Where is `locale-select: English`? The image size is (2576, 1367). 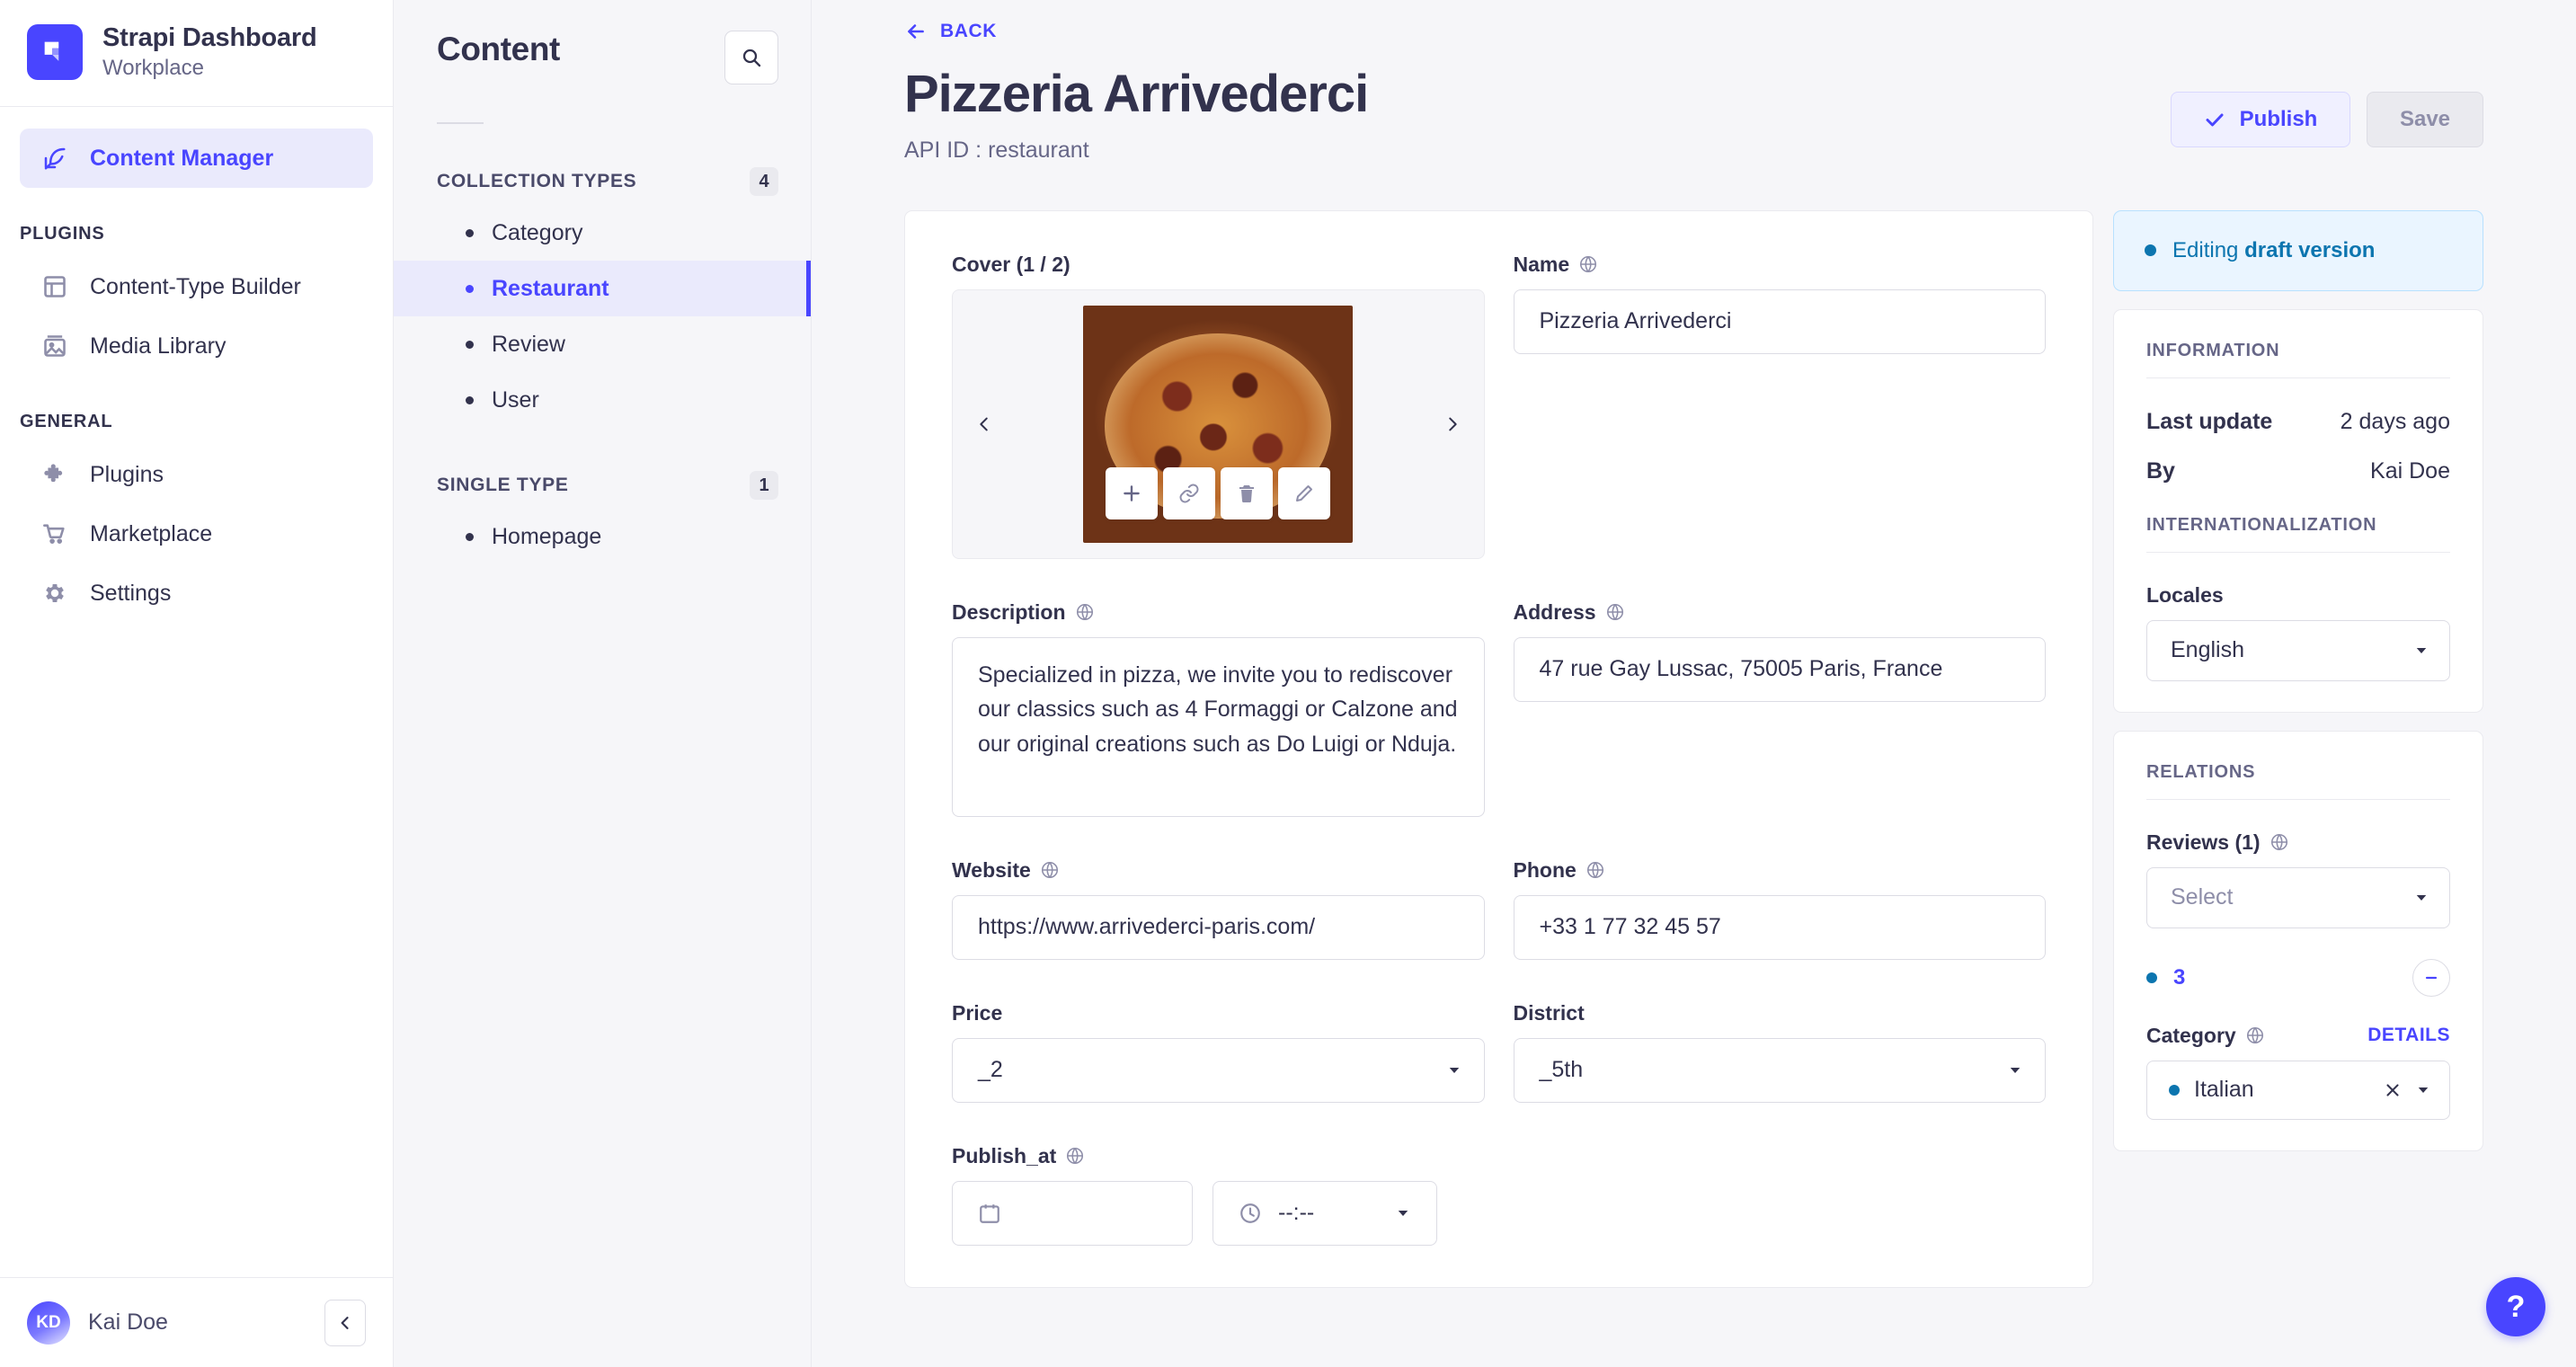
locale-select: English is located at coordinates (2298, 650).